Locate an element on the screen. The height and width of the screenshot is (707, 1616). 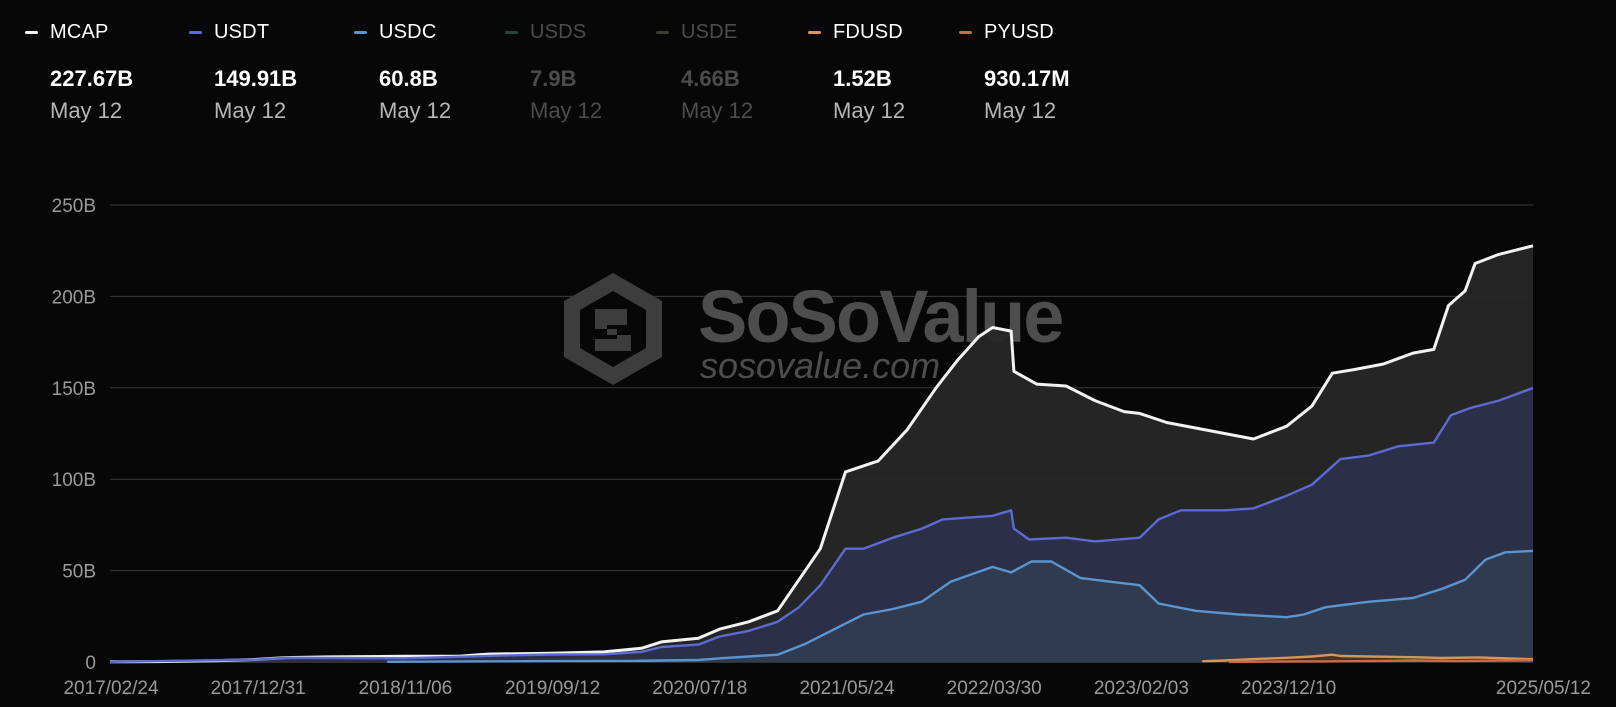
x-tick-label: 2019/09/12 is located at coordinates (552, 688).